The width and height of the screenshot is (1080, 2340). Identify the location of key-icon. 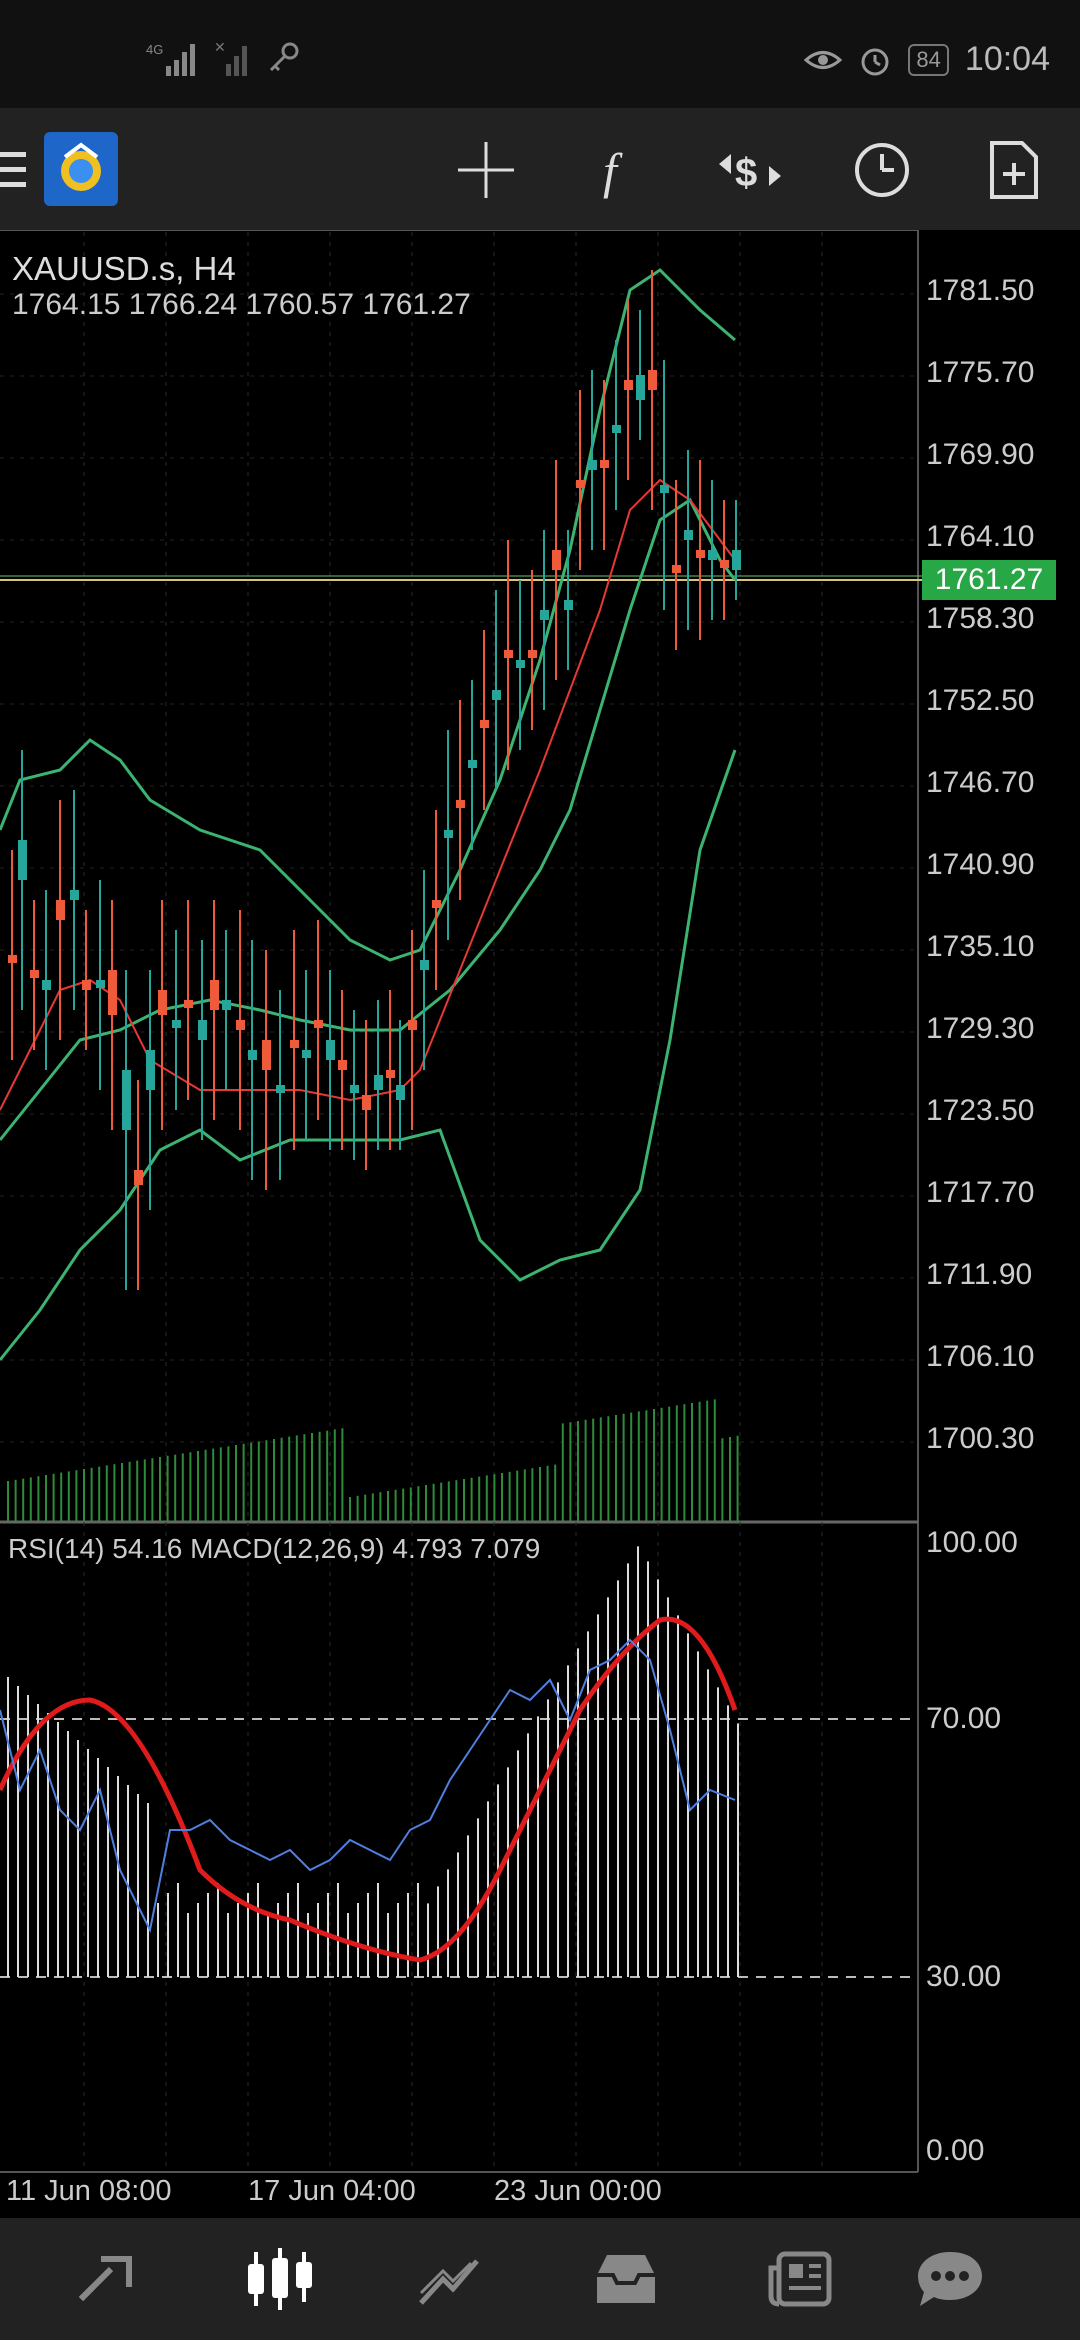
(284, 57).